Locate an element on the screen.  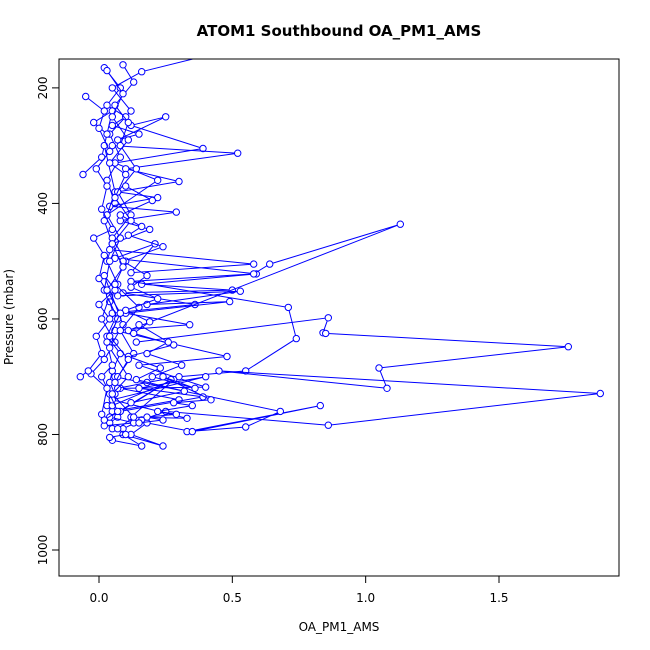
x-tick-label: 1.5 is located at coordinates (498, 598).